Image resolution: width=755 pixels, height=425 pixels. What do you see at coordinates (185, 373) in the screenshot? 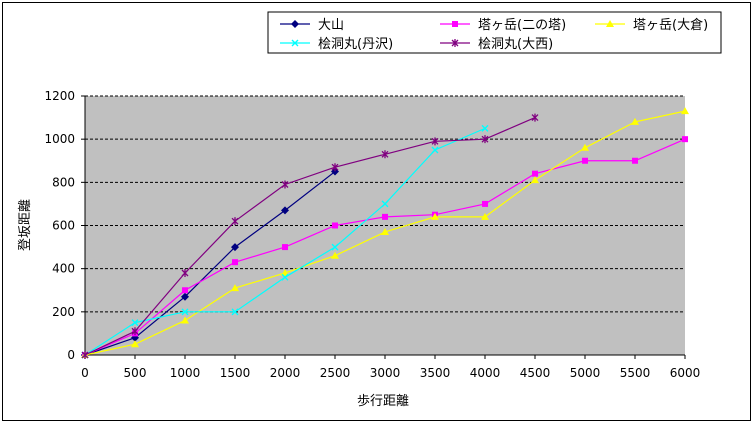
I see `x-tick-label: 1000` at bounding box center [185, 373].